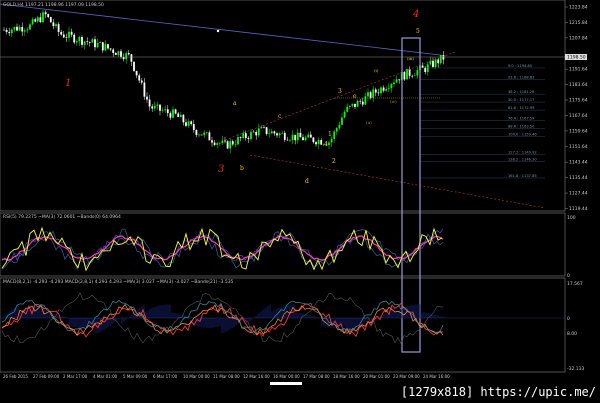 The width and height of the screenshot is (600, 403). Describe the element at coordinates (221, 169) in the screenshot. I see `wave-label-w3: 3` at that location.